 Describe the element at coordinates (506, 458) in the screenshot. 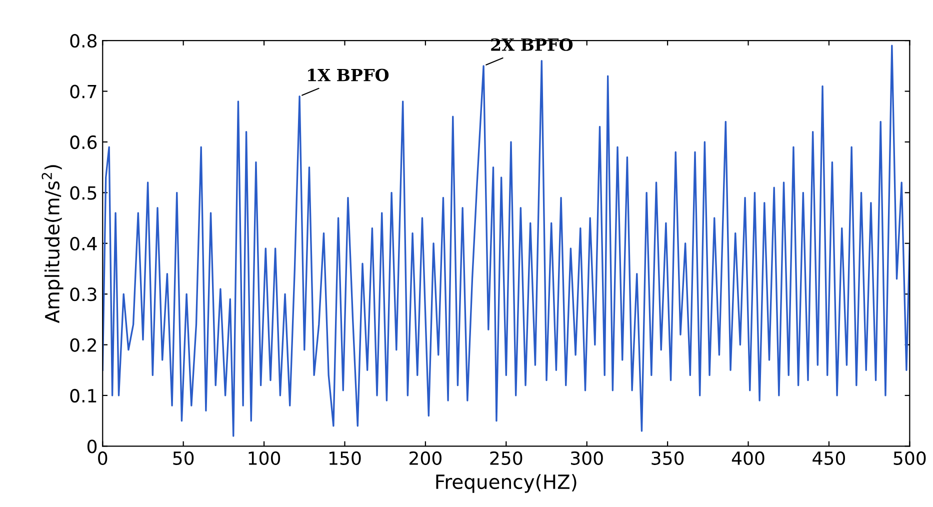

I see `x-tick-label: 250` at that location.